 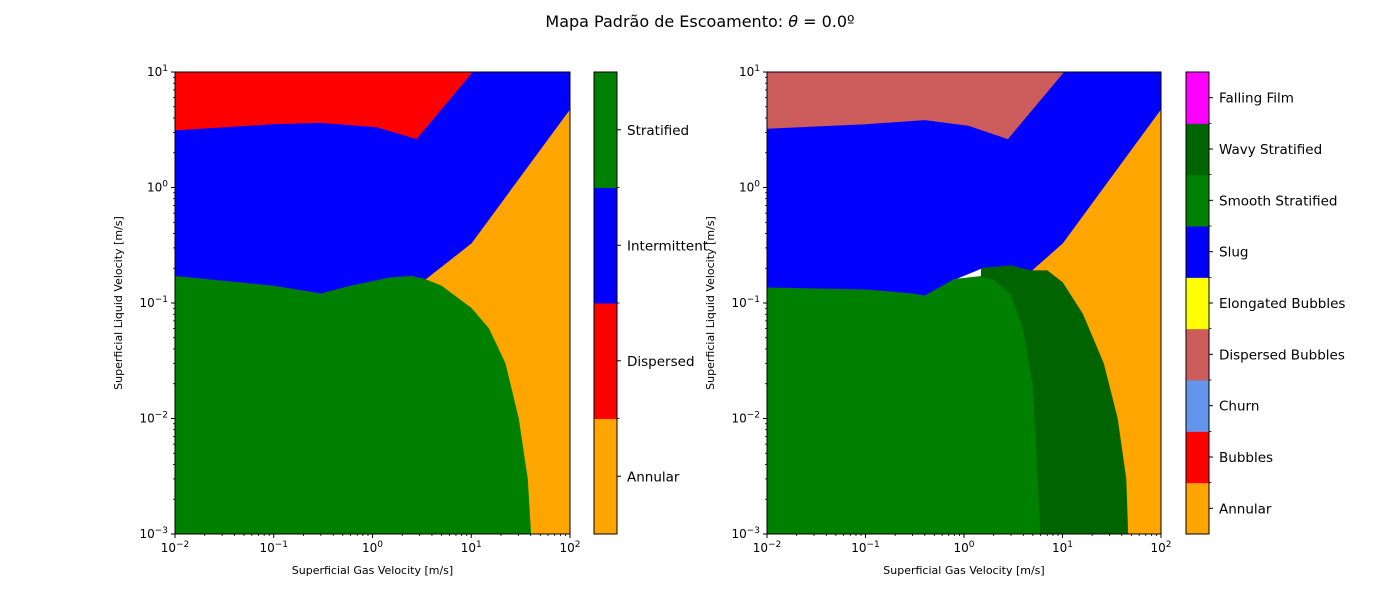 I want to click on colorbar-swatch-slug, so click(x=1197, y=252).